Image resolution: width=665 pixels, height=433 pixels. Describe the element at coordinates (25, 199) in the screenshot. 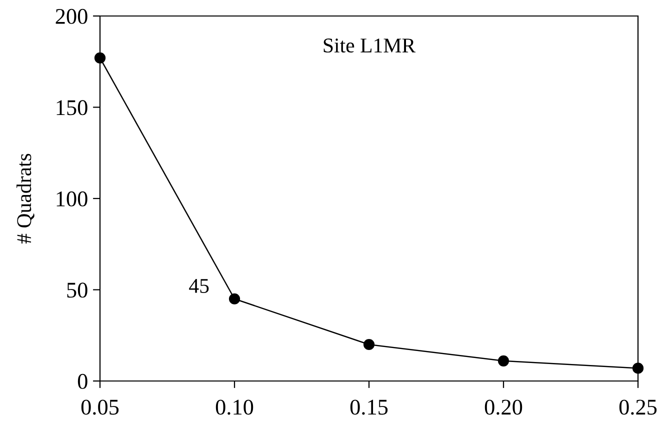

I see `y-axis-title: # Quadrats` at that location.